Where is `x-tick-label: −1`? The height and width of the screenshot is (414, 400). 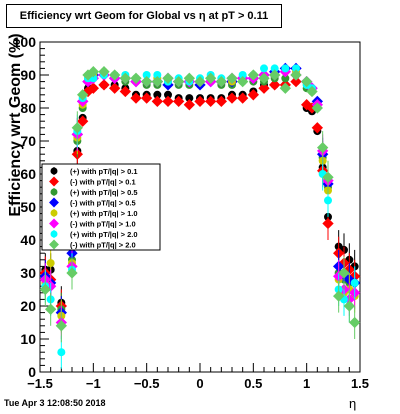 x-tick-label: −1 is located at coordinates (93, 383).